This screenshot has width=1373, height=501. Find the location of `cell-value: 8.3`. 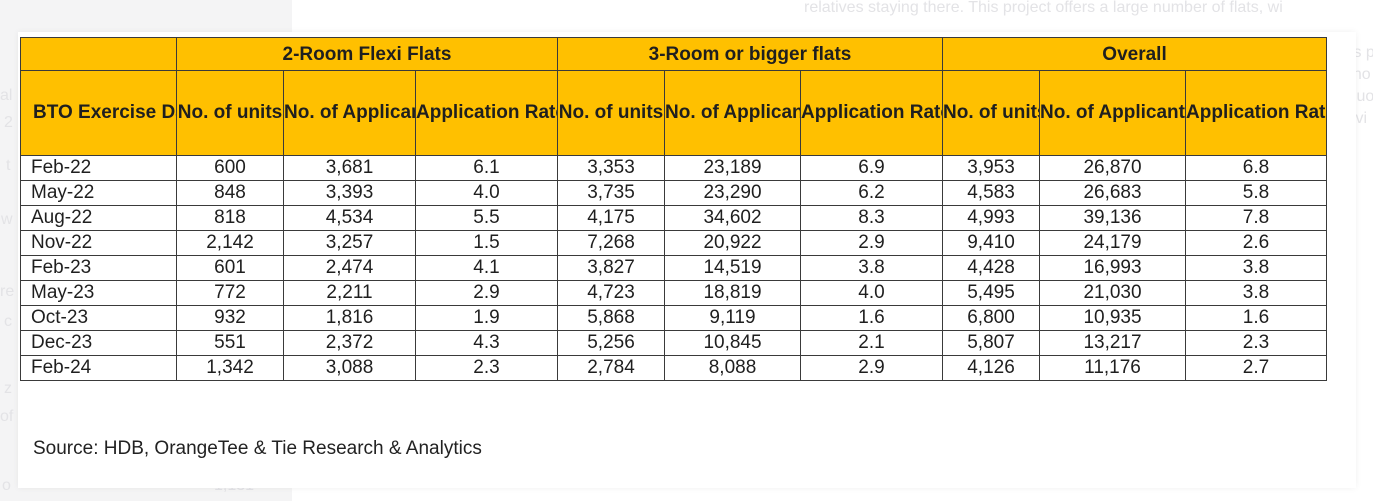

cell-value: 8.3 is located at coordinates (871, 218).